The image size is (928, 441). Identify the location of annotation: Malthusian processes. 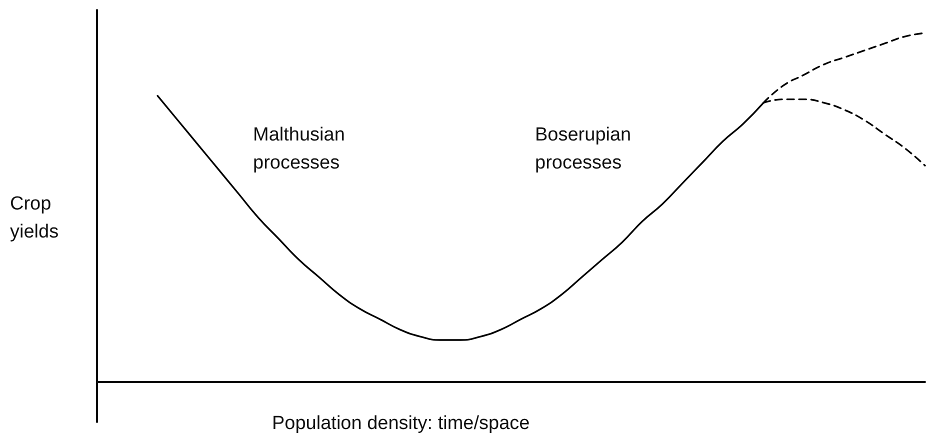
(301, 149).